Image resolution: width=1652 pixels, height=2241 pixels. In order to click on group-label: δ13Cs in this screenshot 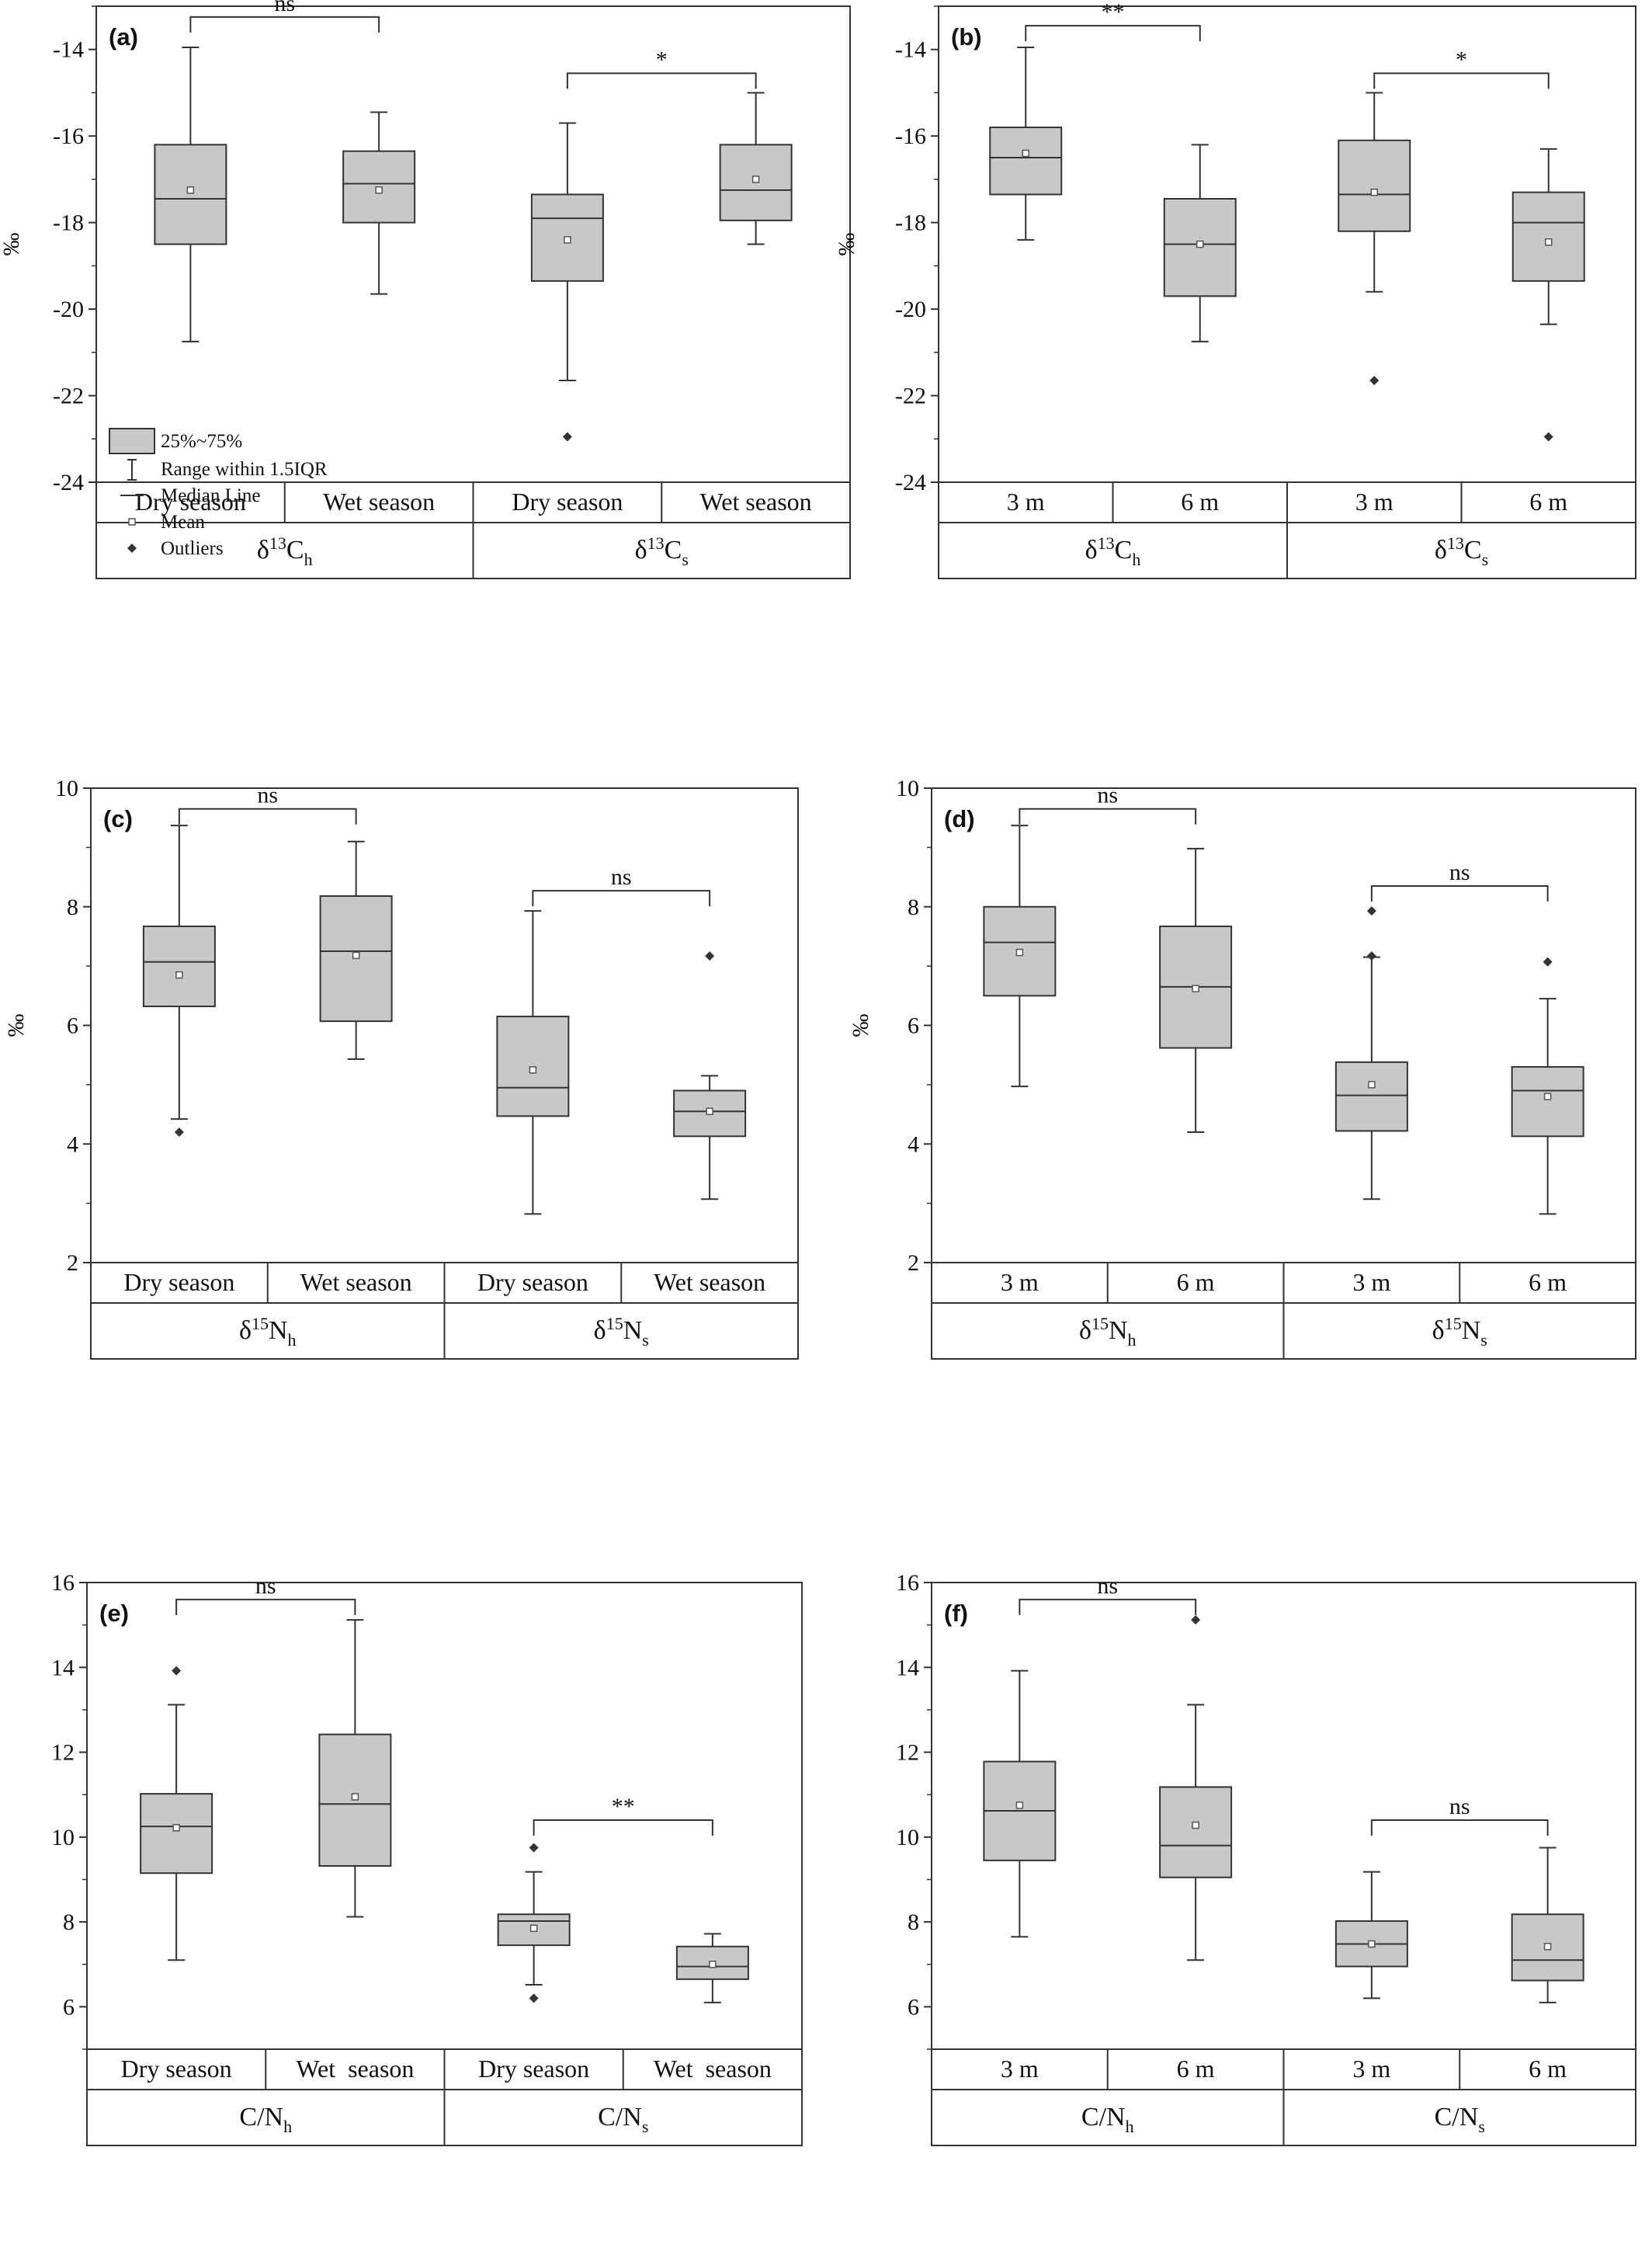, I will do `click(1461, 551)`.